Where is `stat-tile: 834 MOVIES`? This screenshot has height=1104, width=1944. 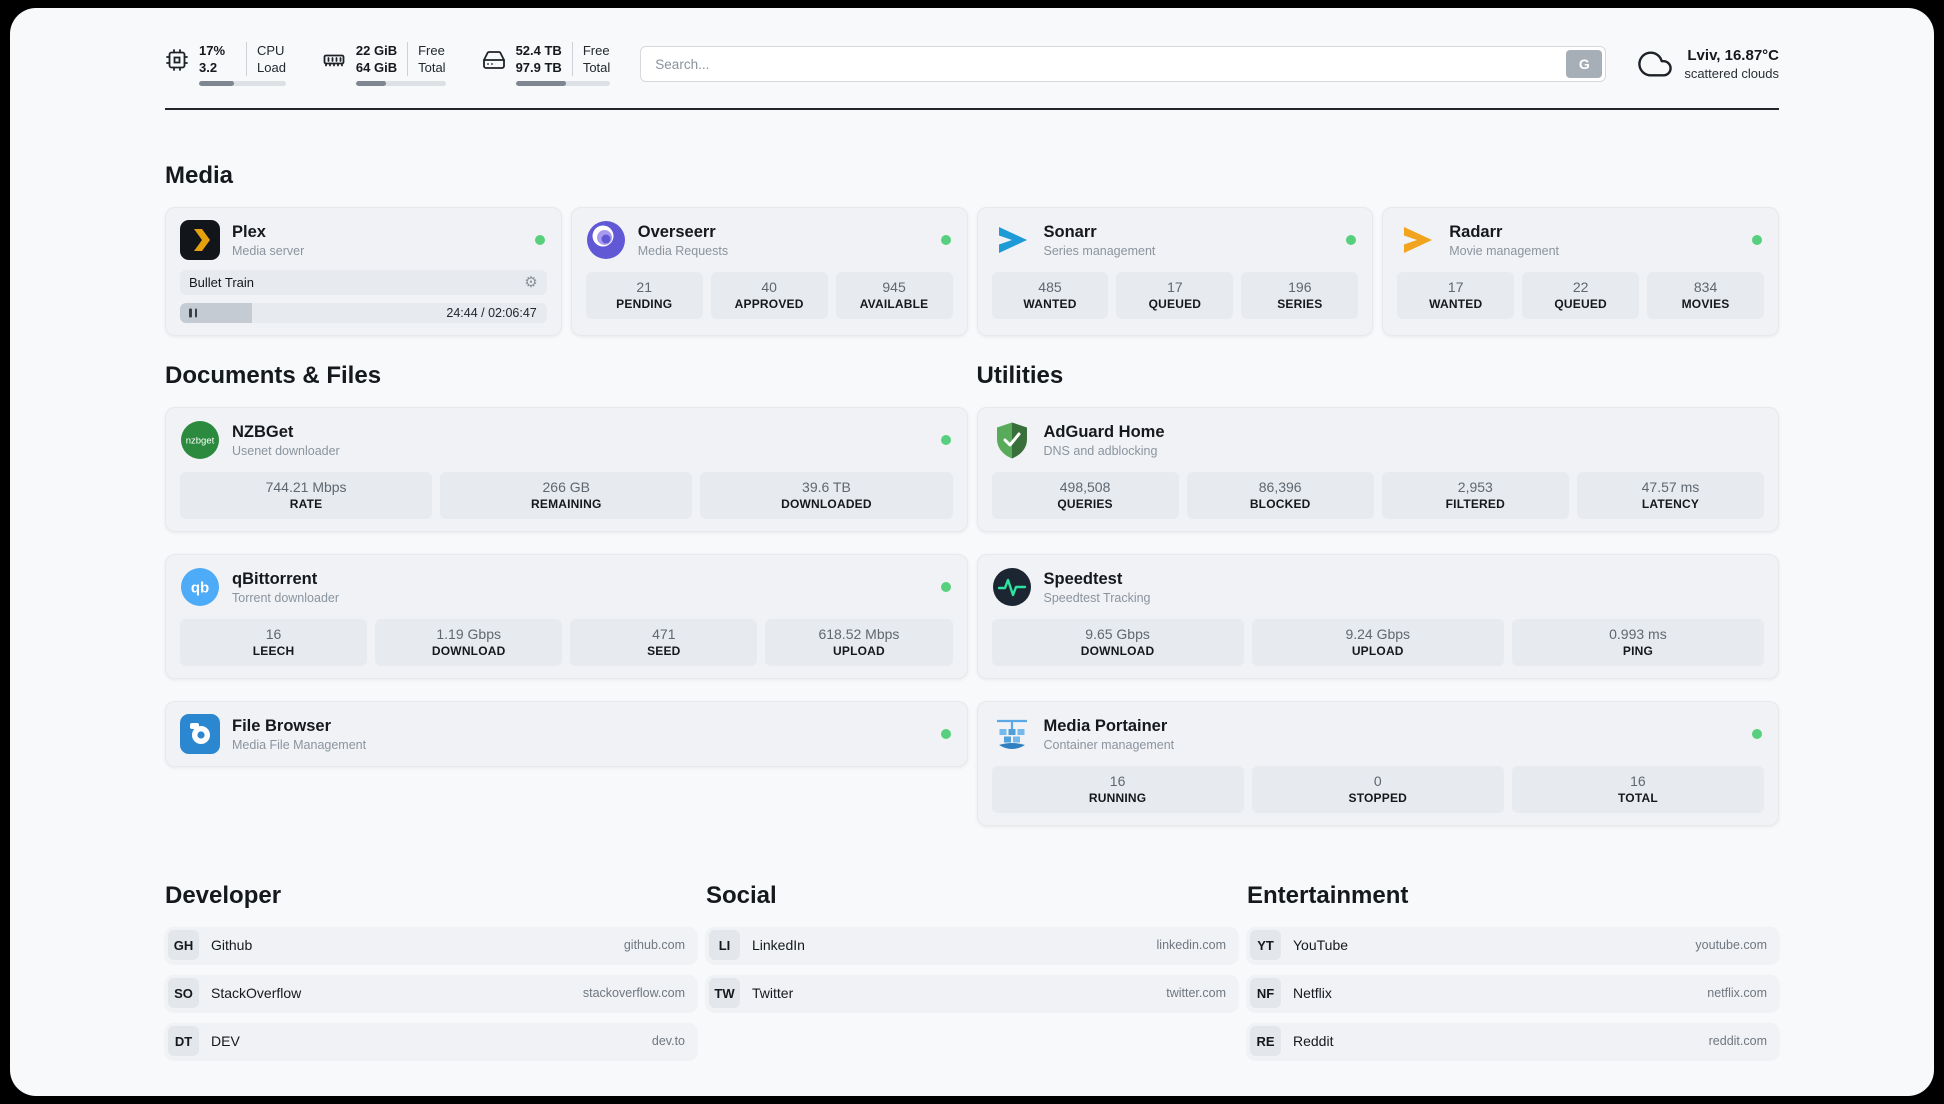 stat-tile: 834 MOVIES is located at coordinates (1706, 295).